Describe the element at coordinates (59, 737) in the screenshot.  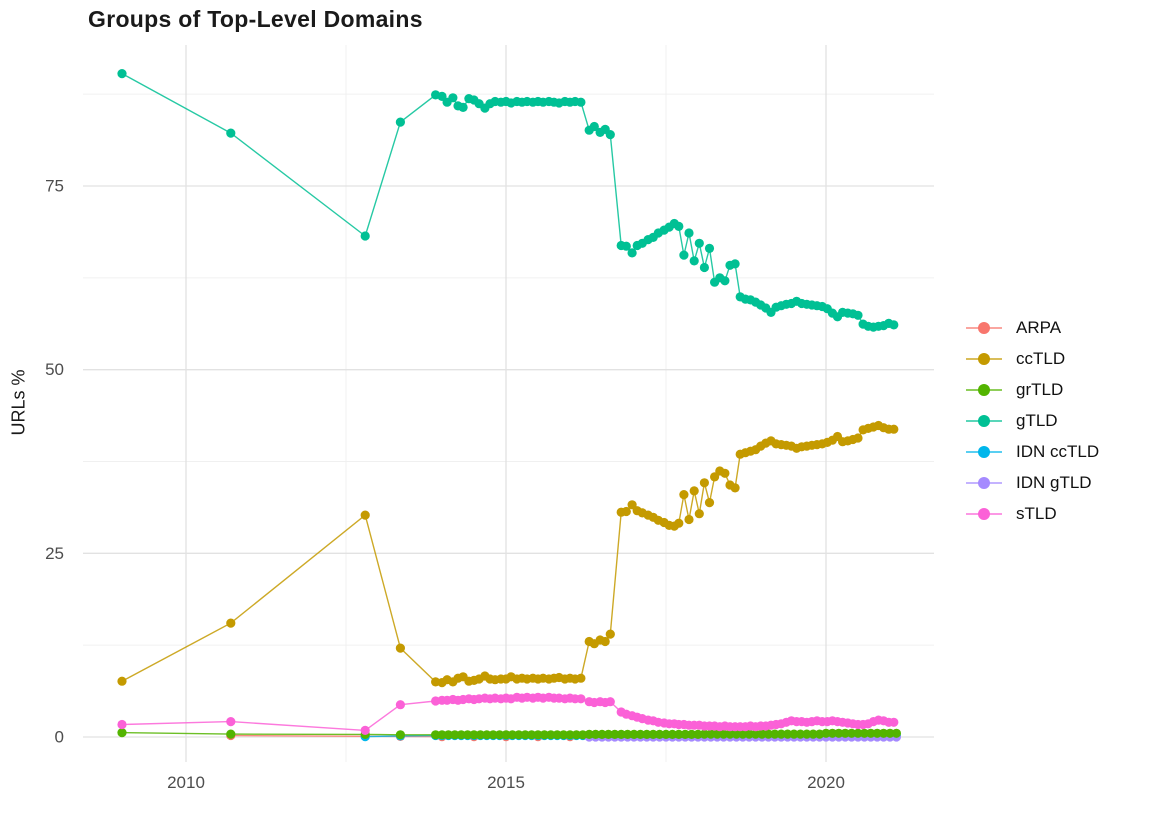
I see `y-tick-label: 0` at that location.